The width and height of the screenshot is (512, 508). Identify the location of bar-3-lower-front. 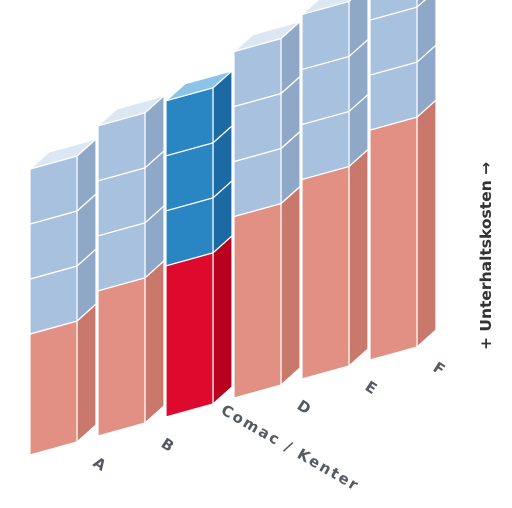
(257, 300).